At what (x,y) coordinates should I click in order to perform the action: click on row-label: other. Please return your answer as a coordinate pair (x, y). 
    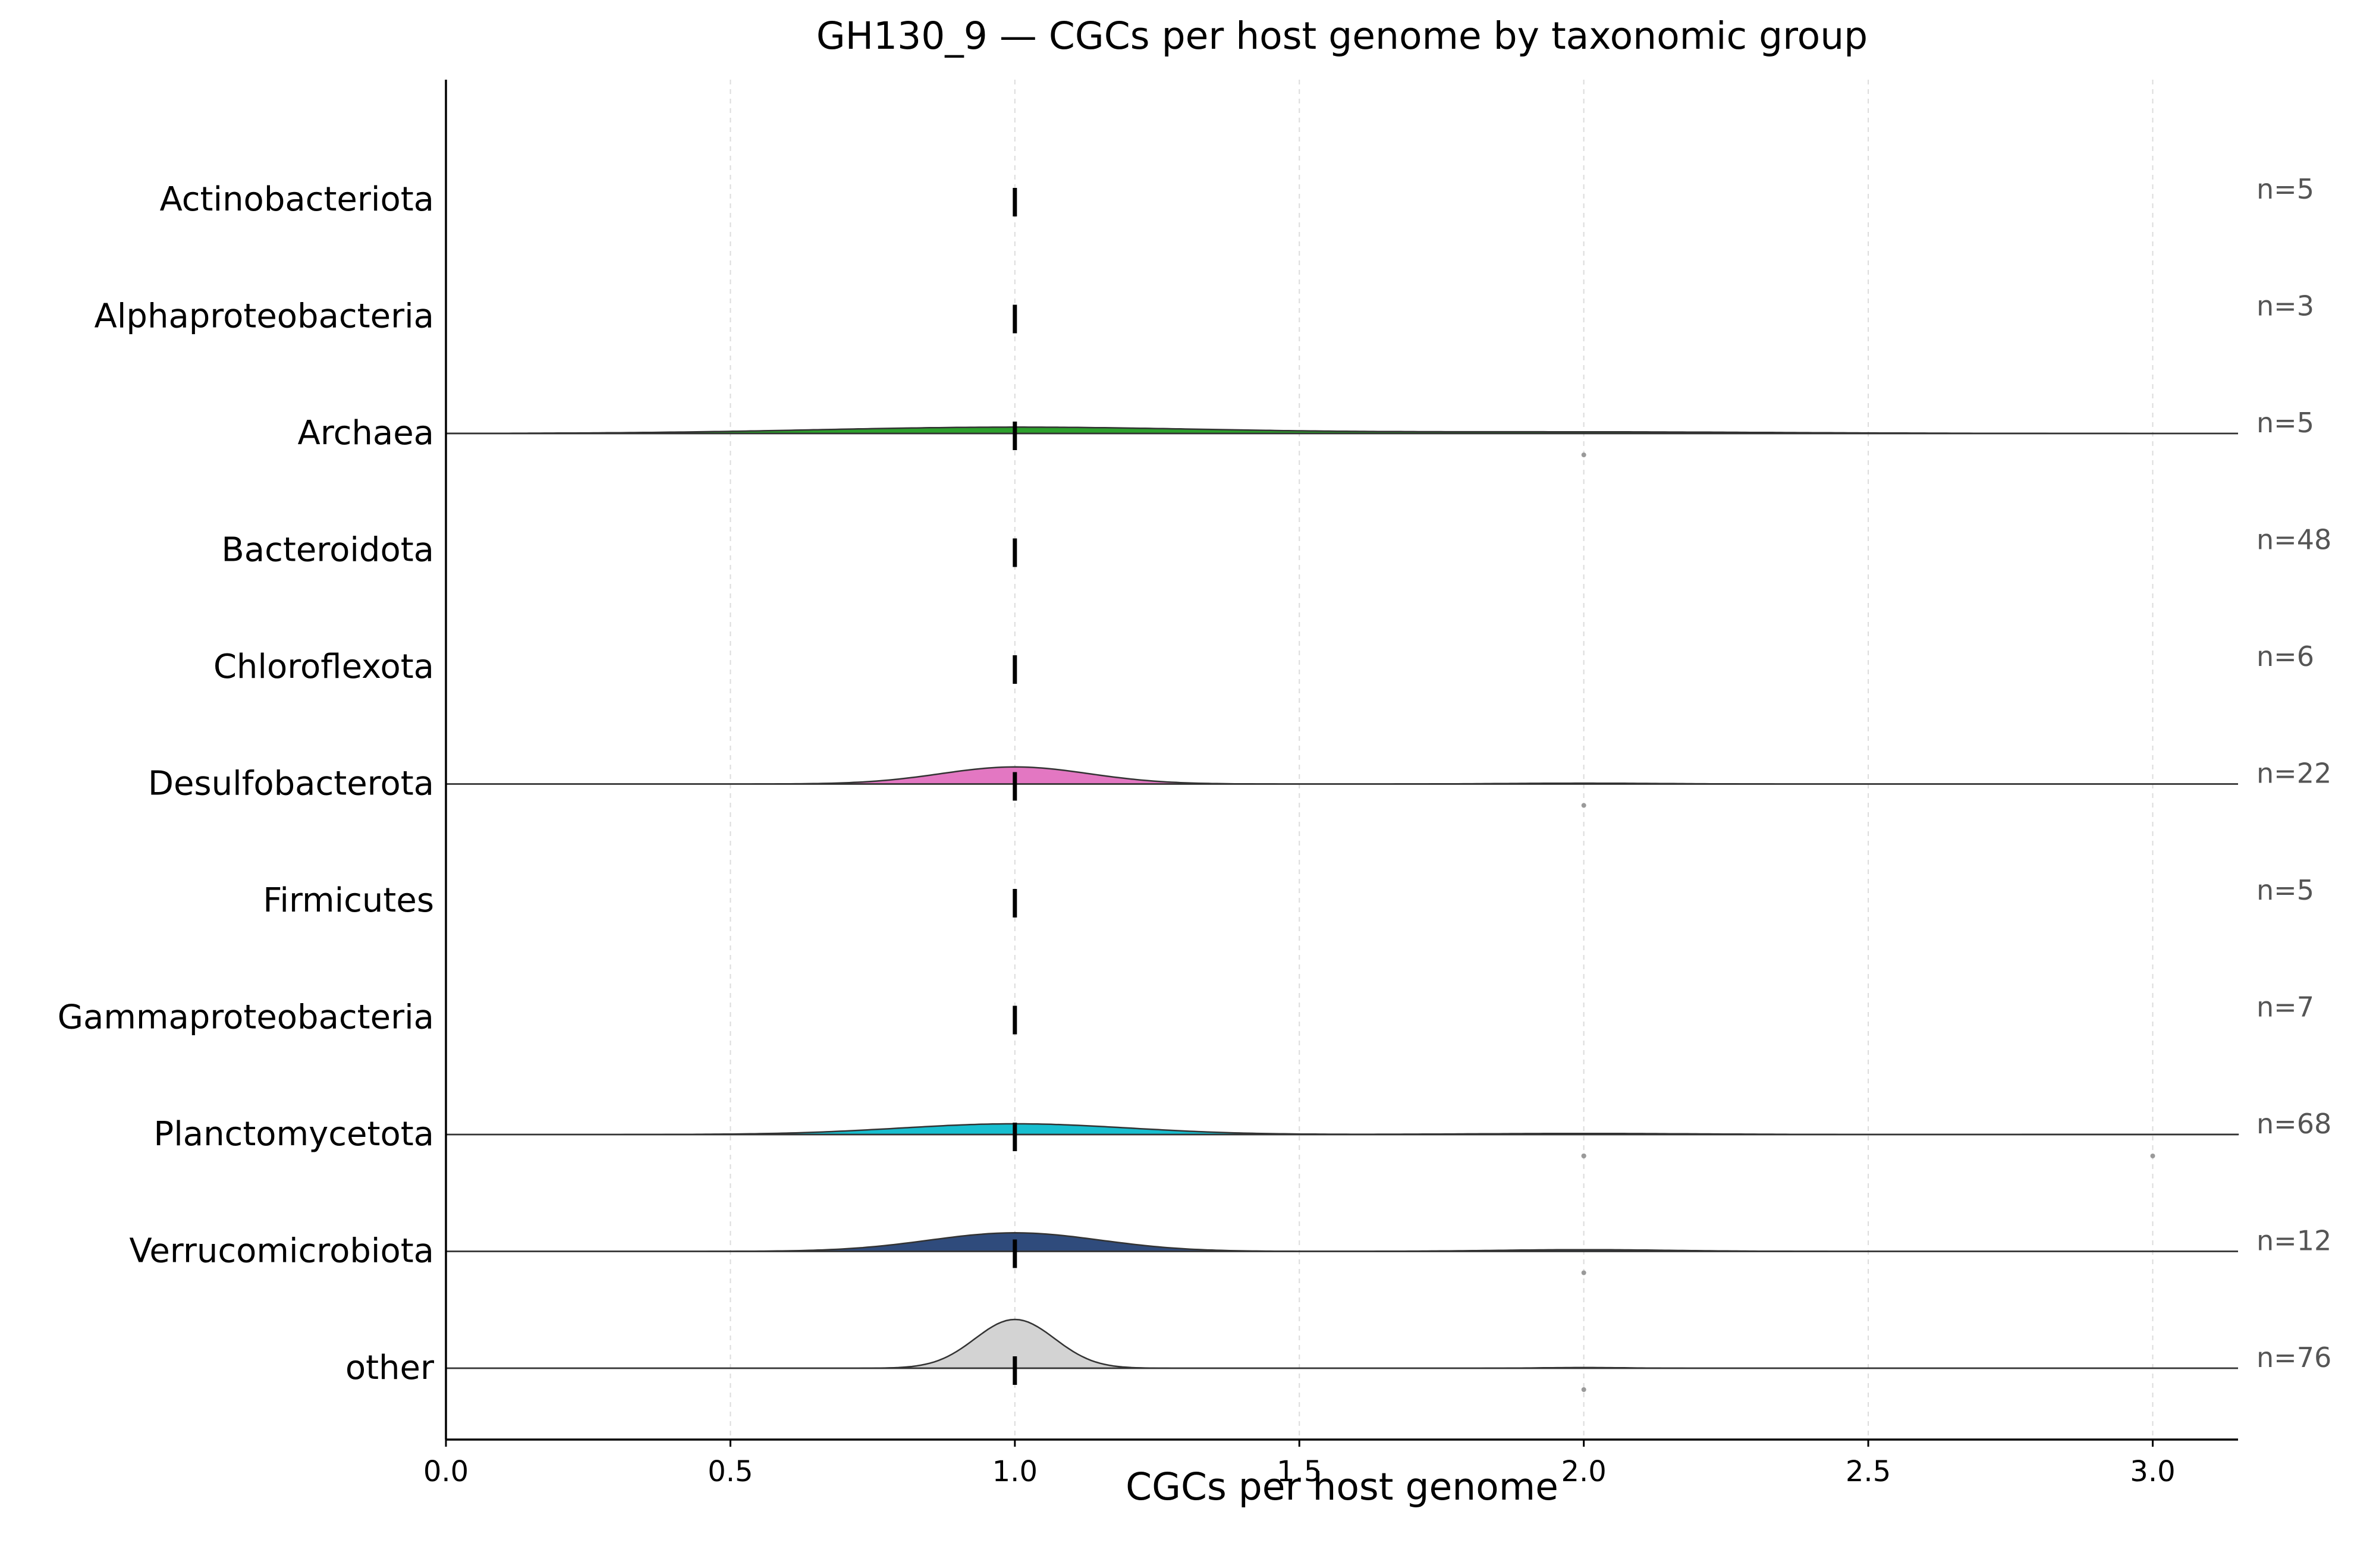
    Looking at the image, I should click on (390, 1368).